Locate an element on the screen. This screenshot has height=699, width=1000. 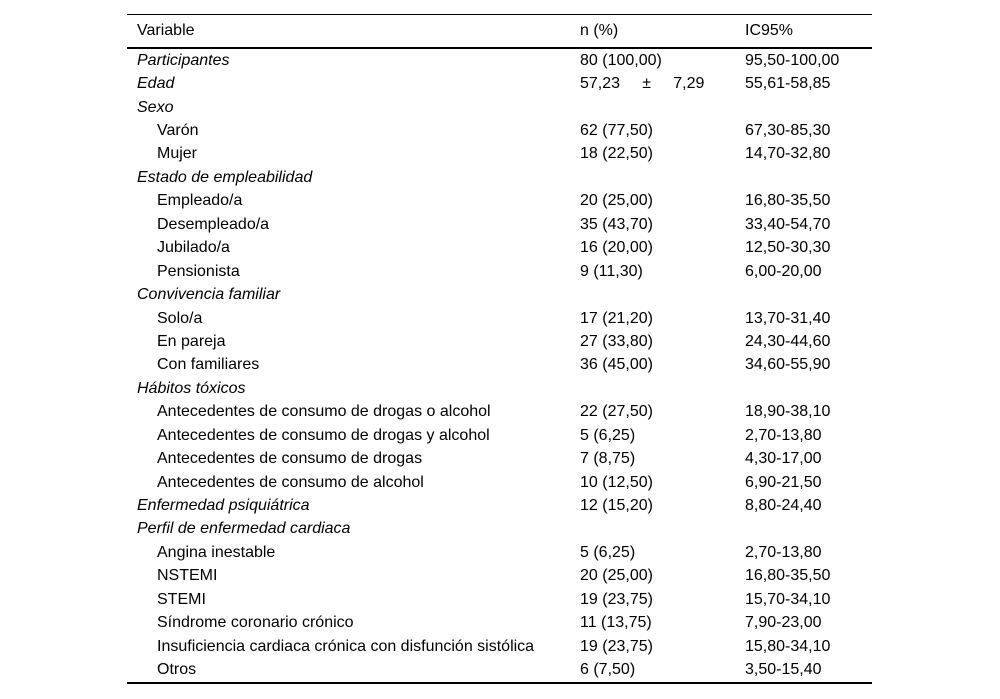
n-percent-cell: 57,23 ± 7,29 is located at coordinates (642, 84).